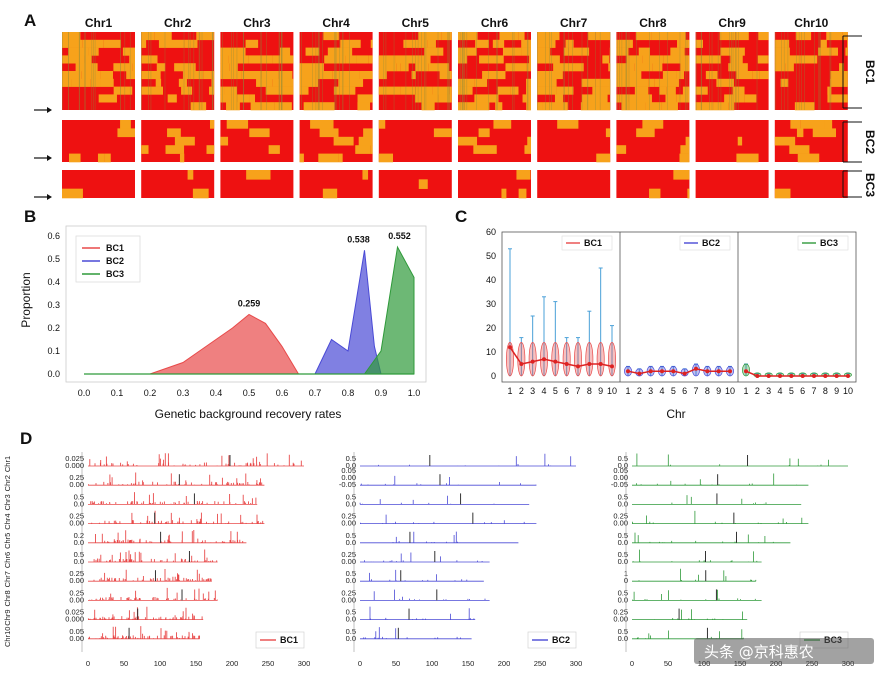  What do you see at coordinates (216, 393) in the screenshot?
I see `b-xtick: 0.4` at bounding box center [216, 393].